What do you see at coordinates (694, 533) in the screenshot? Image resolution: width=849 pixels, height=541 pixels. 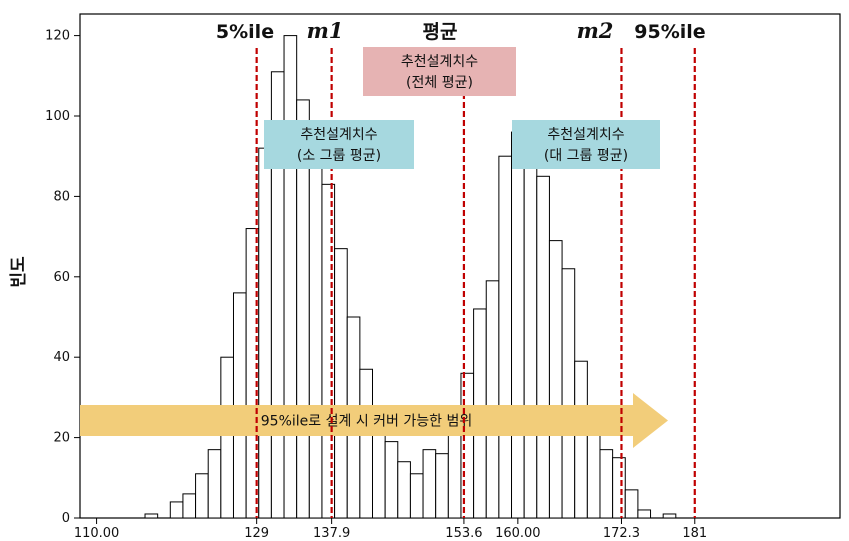 I see `x-tick-label: 181` at bounding box center [694, 533].